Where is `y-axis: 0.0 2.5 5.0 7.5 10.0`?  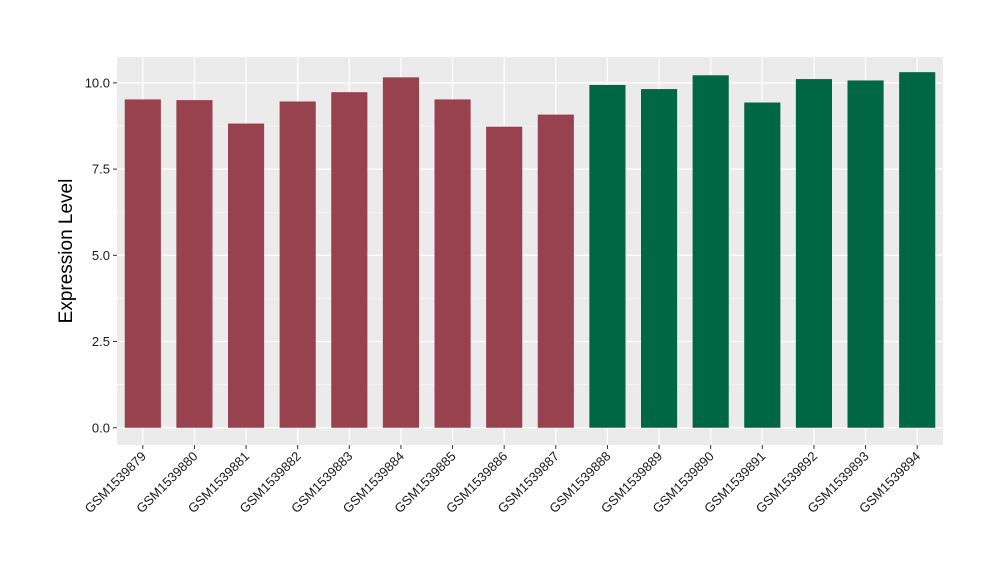 y-axis: 0.0 2.5 5.0 7.5 10.0 is located at coordinates (101, 255).